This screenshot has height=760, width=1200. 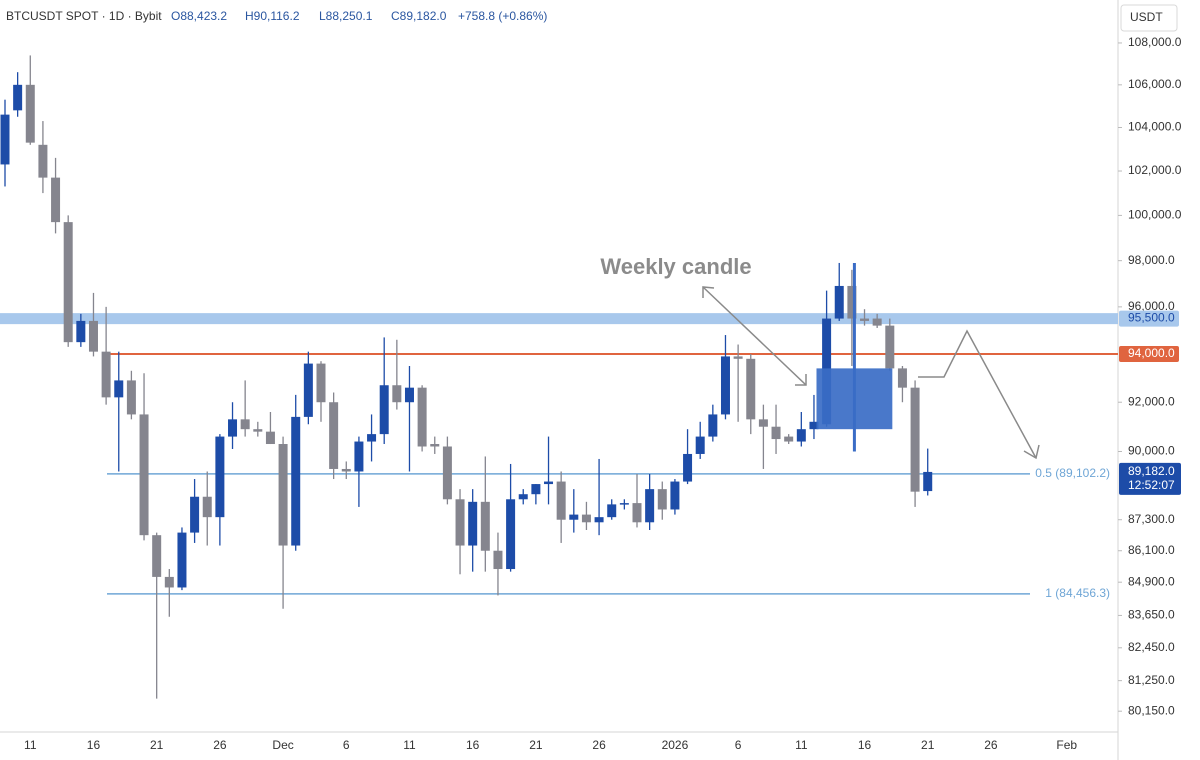 What do you see at coordinates (1072, 473) in the screenshot?
I see `fib-label: 0.5 (89,102.2)` at bounding box center [1072, 473].